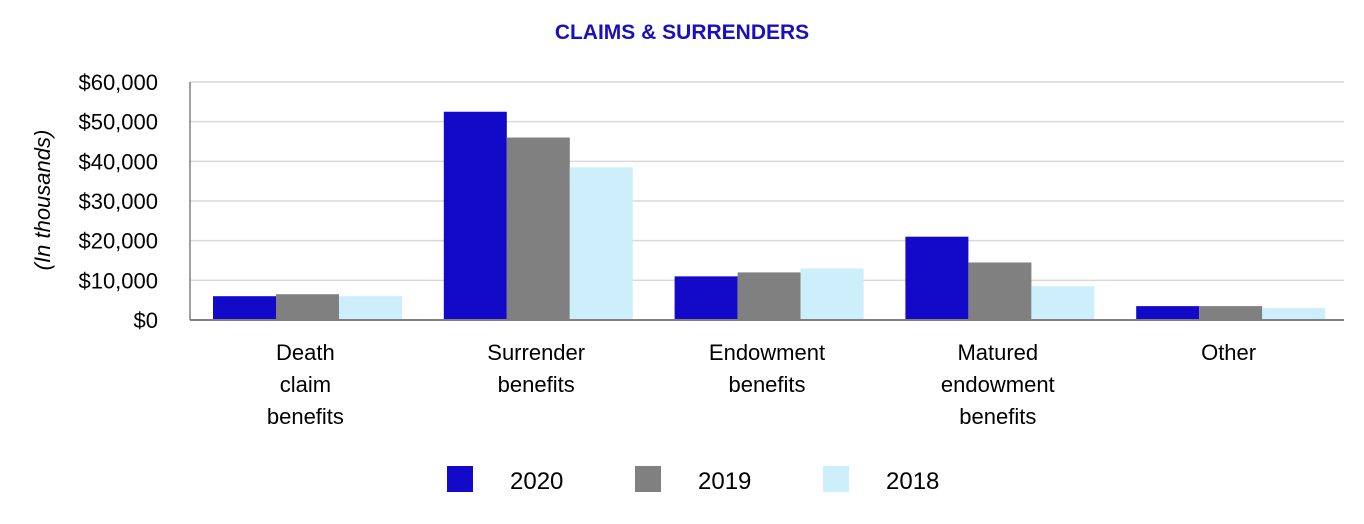 This screenshot has height=524, width=1364. I want to click on y-tick-label: $30,000, so click(118, 201).